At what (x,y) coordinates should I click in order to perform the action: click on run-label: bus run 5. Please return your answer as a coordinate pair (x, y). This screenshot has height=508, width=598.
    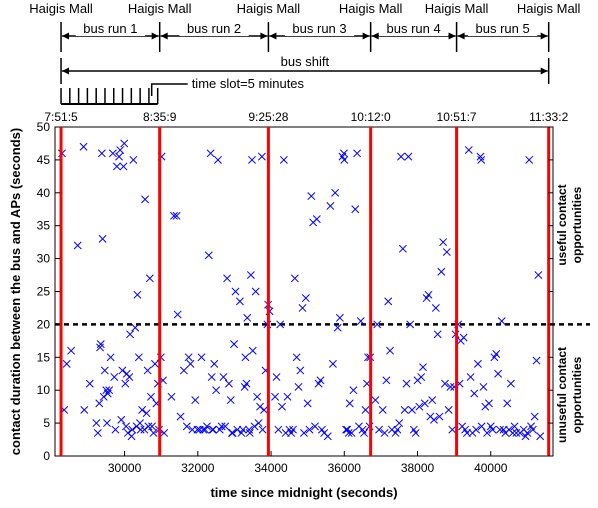
    Looking at the image, I should click on (503, 28).